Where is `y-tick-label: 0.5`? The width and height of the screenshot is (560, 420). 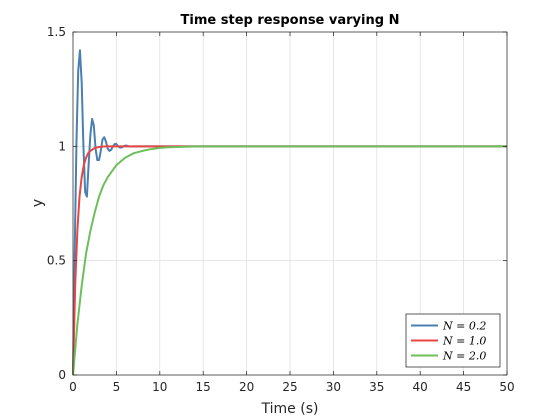 y-tick-label: 0.5 is located at coordinates (56, 261).